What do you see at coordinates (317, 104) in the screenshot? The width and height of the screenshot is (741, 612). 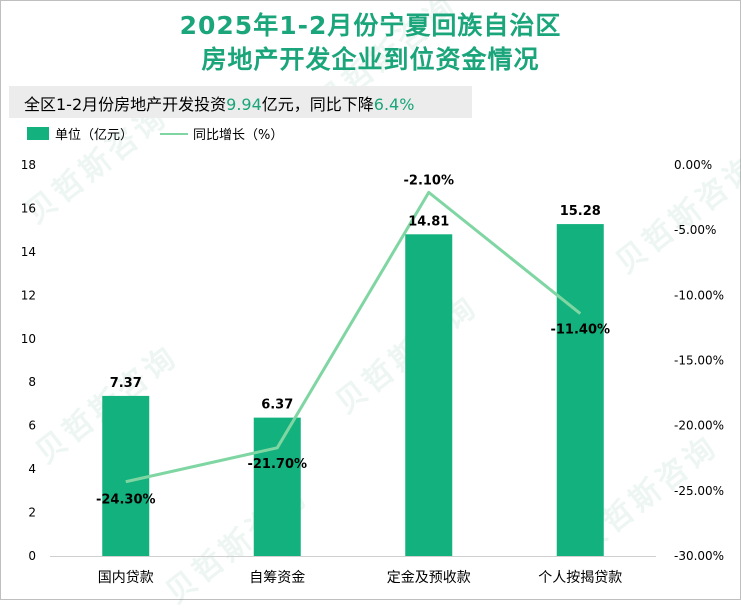 I see `subtitle-mid: 亿元，同比下降` at bounding box center [317, 104].